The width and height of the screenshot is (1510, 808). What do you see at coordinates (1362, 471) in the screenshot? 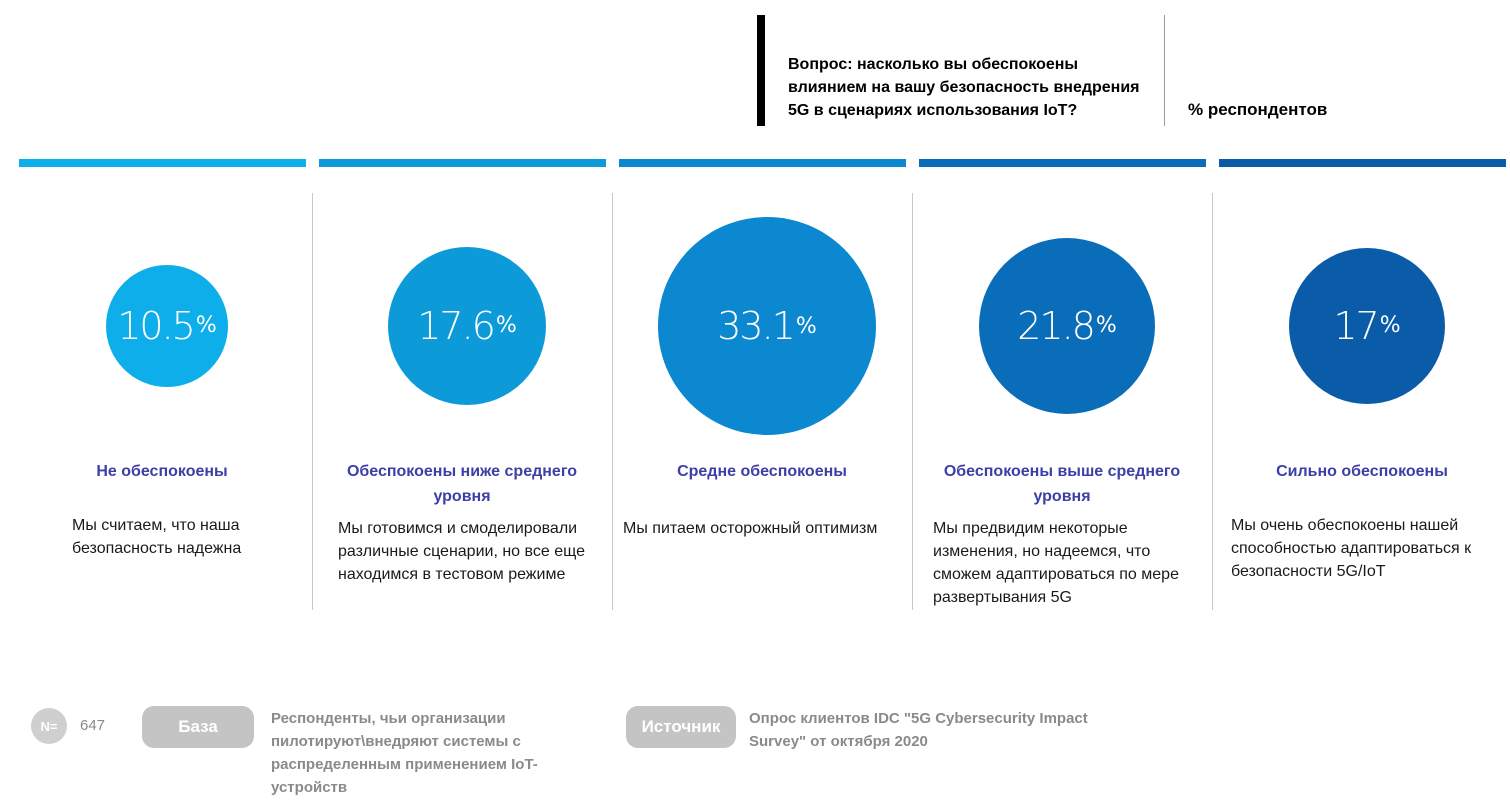
I see `category-label-5: Сильно обеспокоены` at bounding box center [1362, 471].